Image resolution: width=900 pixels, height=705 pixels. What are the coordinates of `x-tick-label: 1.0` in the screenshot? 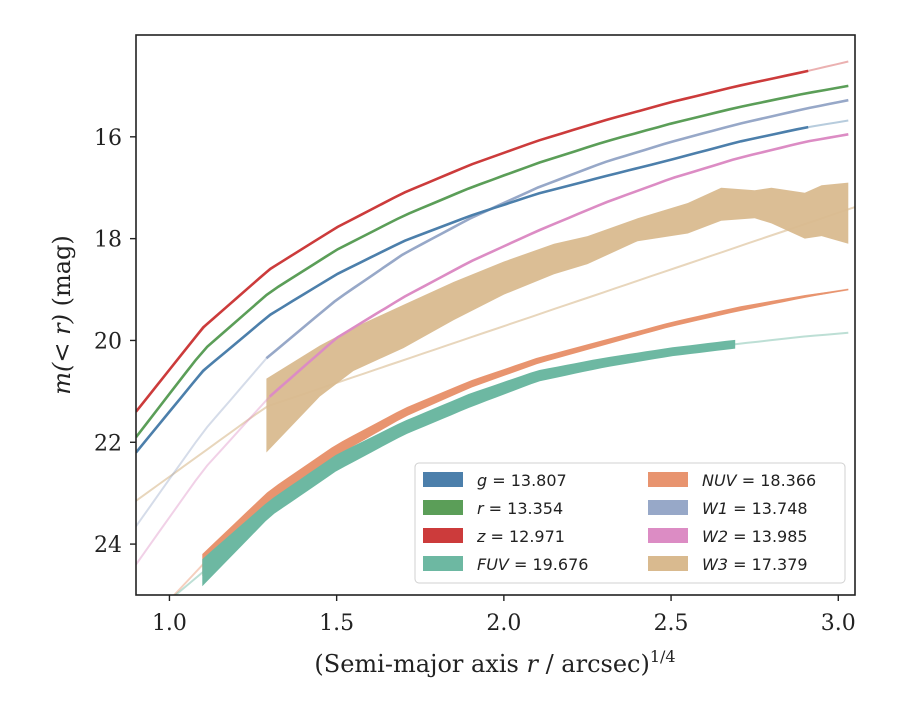 It's located at (169, 623).